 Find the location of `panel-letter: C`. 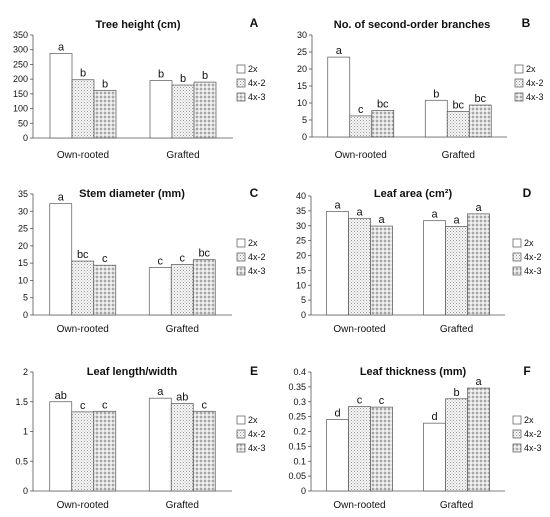

panel-letter: C is located at coordinates (254, 193).